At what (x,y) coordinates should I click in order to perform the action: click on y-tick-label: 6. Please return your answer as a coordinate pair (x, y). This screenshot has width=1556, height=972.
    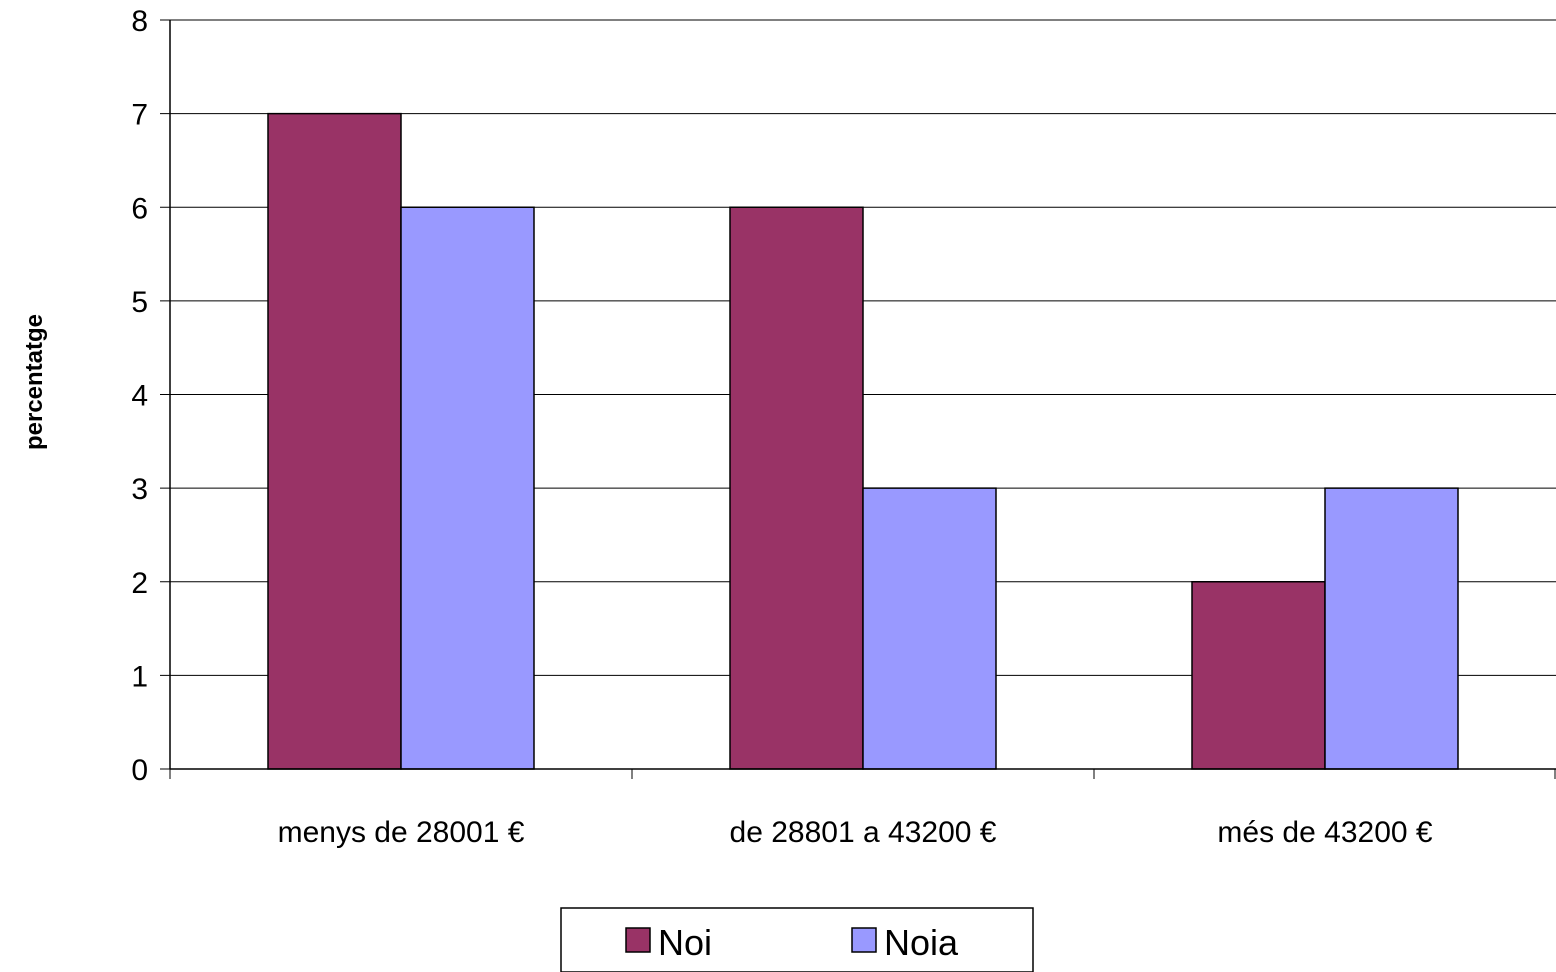
    Looking at the image, I should click on (139, 208).